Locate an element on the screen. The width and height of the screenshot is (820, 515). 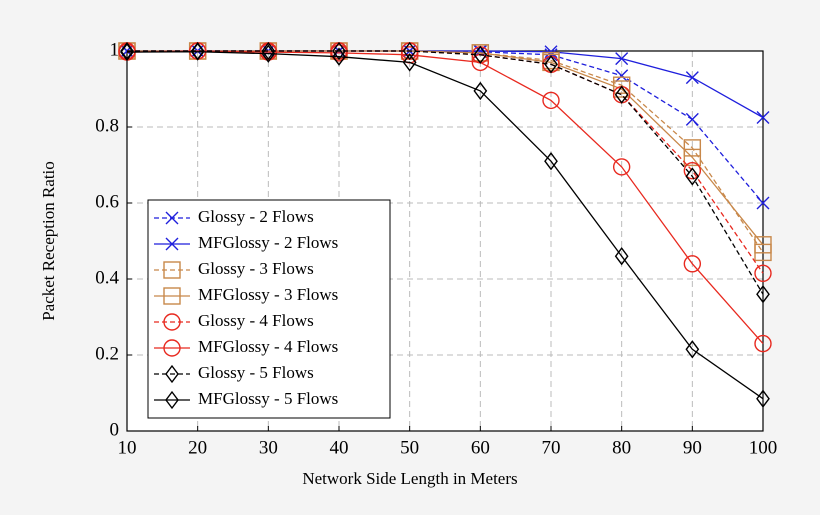
x-tick-label: 80 is located at coordinates (621, 447).